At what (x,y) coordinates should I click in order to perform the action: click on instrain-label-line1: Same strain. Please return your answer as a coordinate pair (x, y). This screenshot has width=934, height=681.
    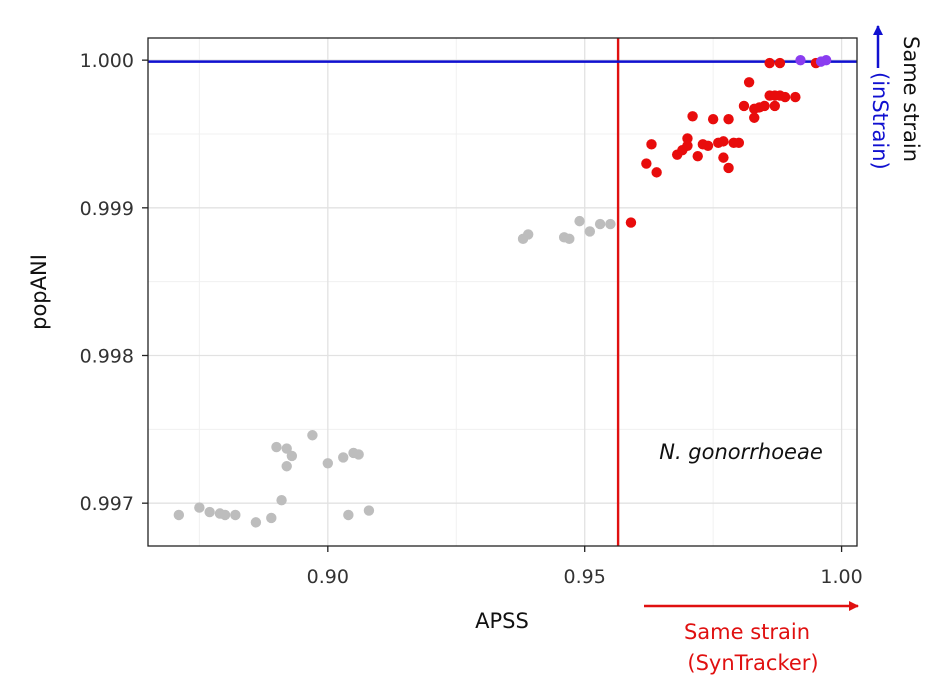
    Looking at the image, I should click on (911, 99).